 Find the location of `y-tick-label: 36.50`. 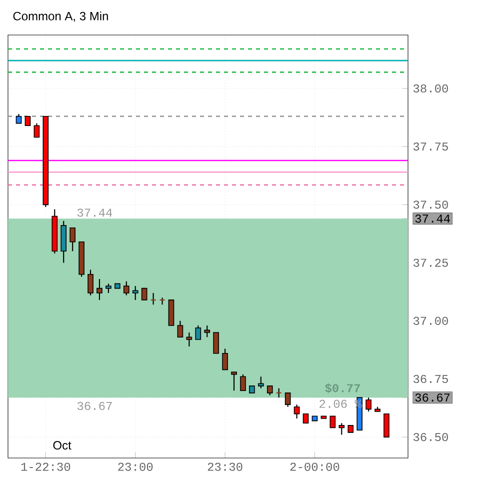

y-tick-label: 36.50 is located at coordinates (430, 437).